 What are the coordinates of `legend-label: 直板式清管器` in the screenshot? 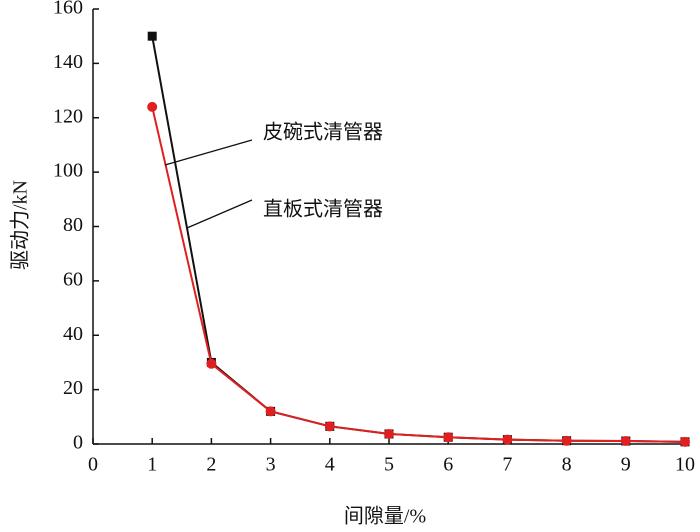 It's located at (323, 209).